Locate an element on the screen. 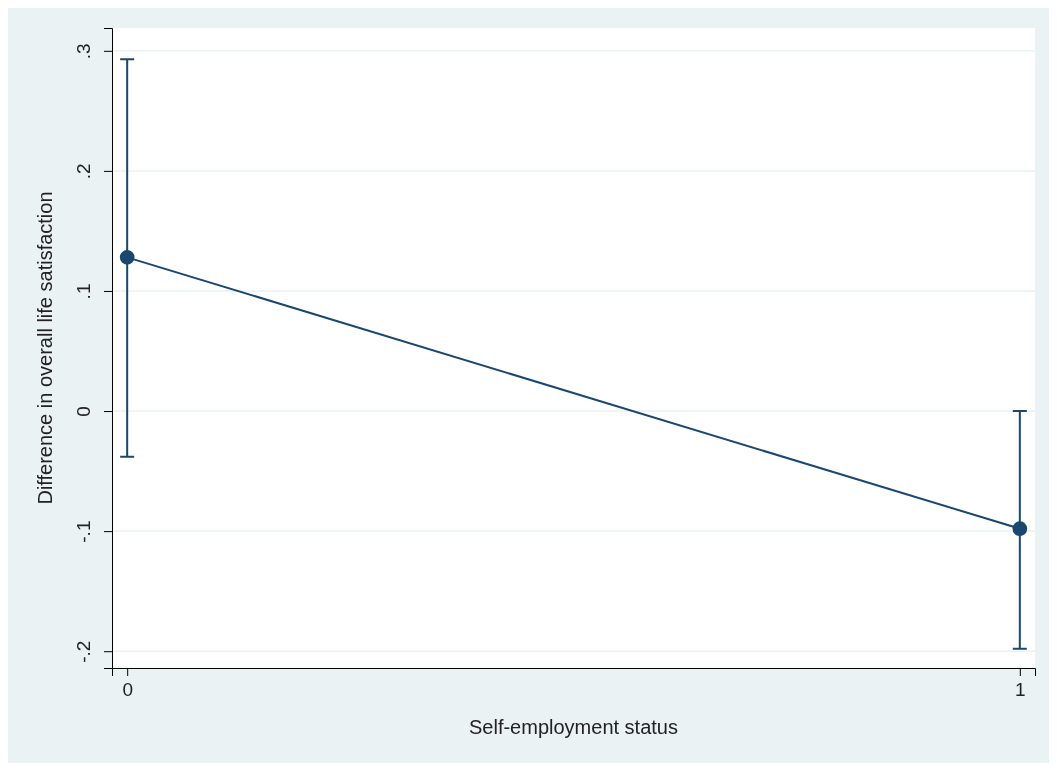  y-tick-label: -.2 is located at coordinates (83, 651).